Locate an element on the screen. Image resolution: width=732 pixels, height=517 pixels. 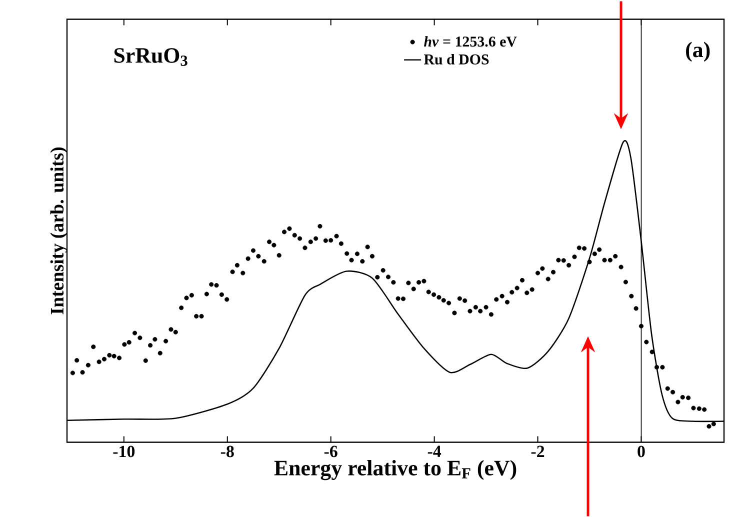
chart-title: SrRuO$_{3}$ is located at coordinates (151, 57).